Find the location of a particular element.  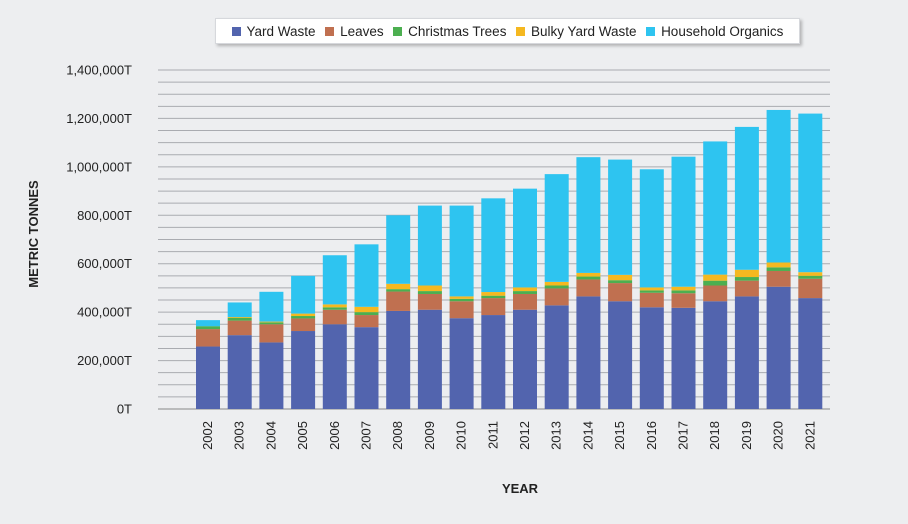

y-tick-label: 800,000T is located at coordinates (104, 215).